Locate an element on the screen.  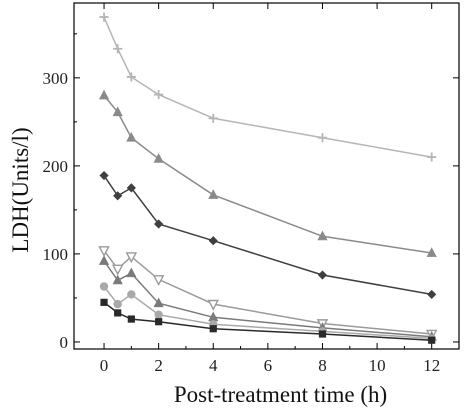
x-tick-label: 12 is located at coordinates (431, 365).